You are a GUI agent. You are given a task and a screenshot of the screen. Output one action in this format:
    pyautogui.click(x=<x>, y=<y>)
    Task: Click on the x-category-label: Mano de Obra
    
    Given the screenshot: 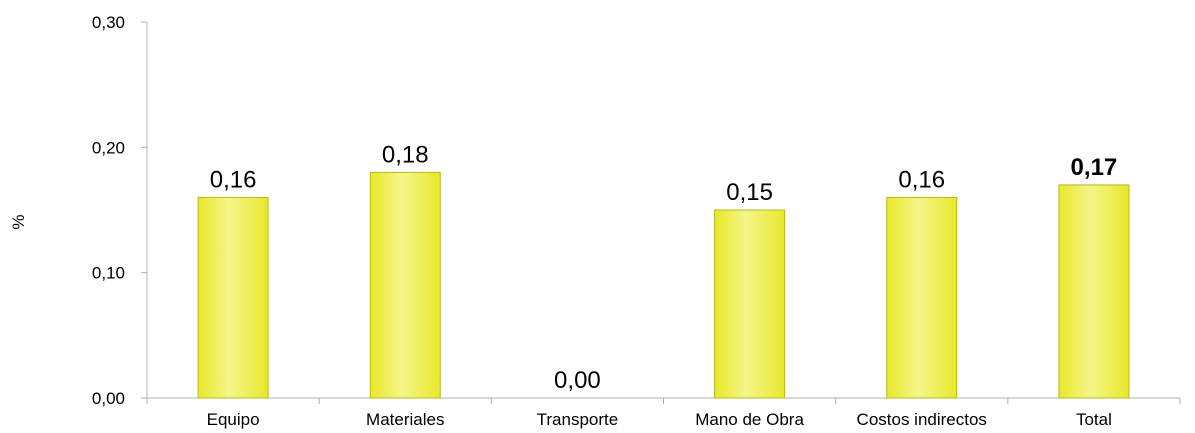 What is the action you would take?
    pyautogui.click(x=749, y=419)
    